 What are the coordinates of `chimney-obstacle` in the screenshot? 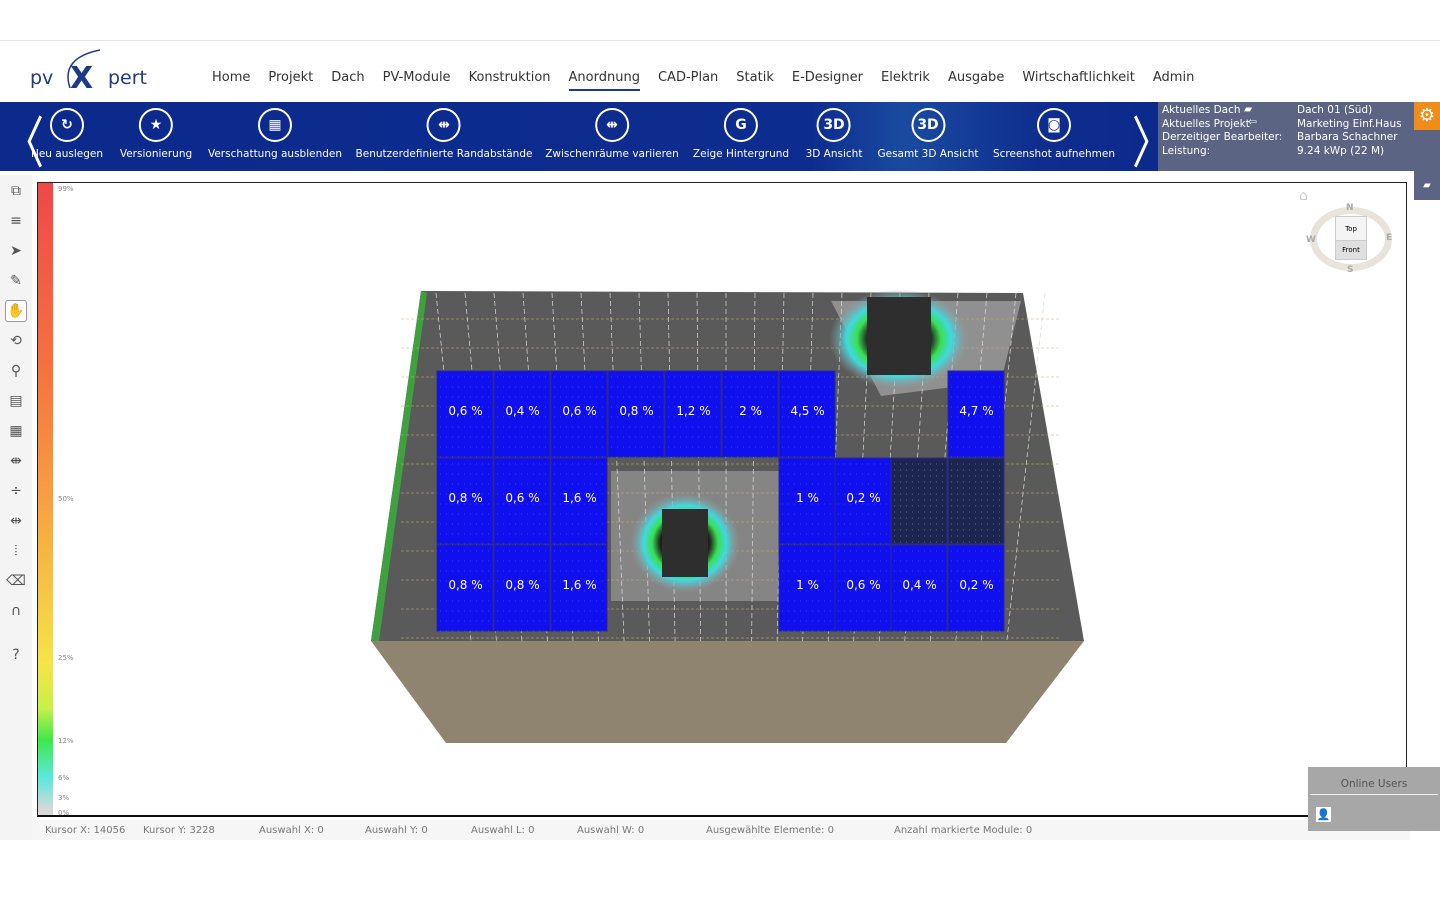 It's located at (899, 336).